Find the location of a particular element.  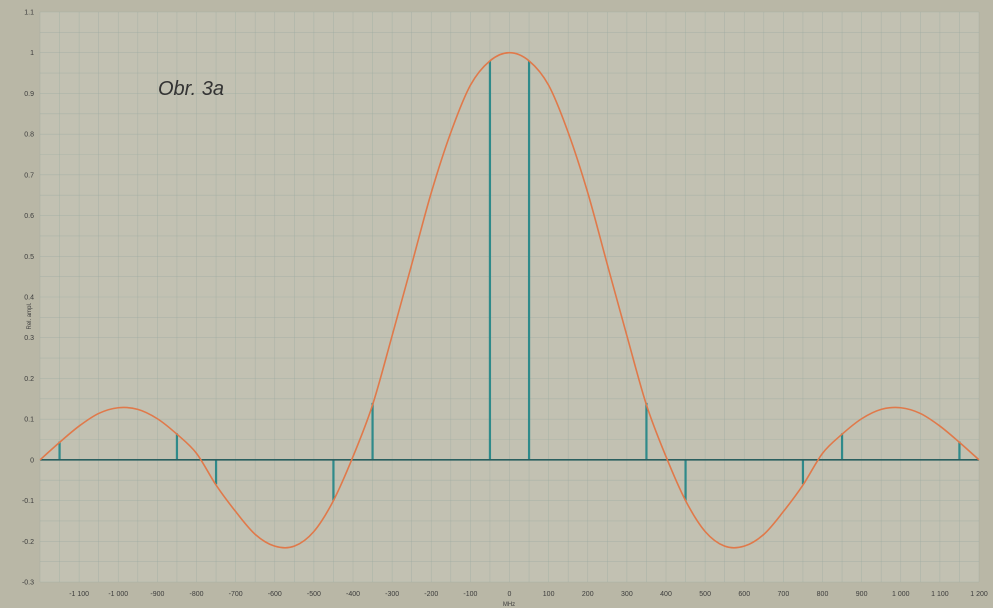

chart-annotation: Obr. 3a is located at coordinates (191, 89).